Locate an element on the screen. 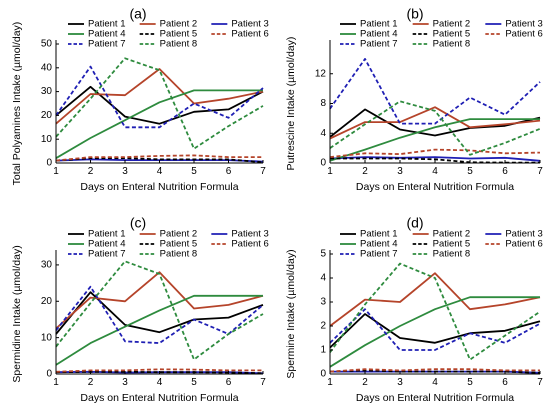  y-tick-label: 2 is located at coordinates (323, 326).